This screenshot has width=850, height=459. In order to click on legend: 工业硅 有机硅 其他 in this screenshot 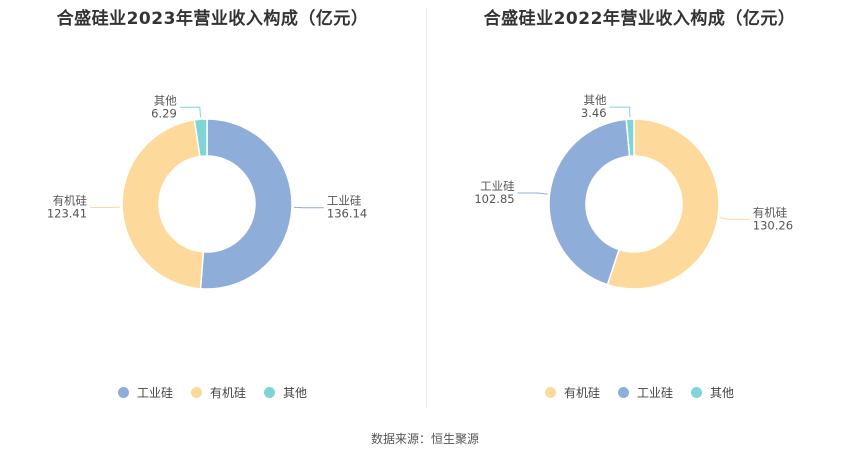, I will do `click(212, 392)`.